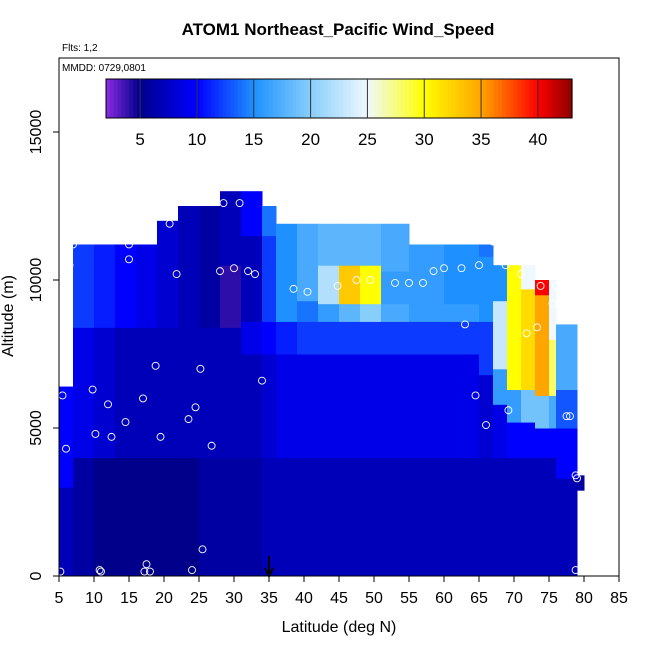  What do you see at coordinates (59, 598) in the screenshot?
I see `x-tick-label: 5` at bounding box center [59, 598].